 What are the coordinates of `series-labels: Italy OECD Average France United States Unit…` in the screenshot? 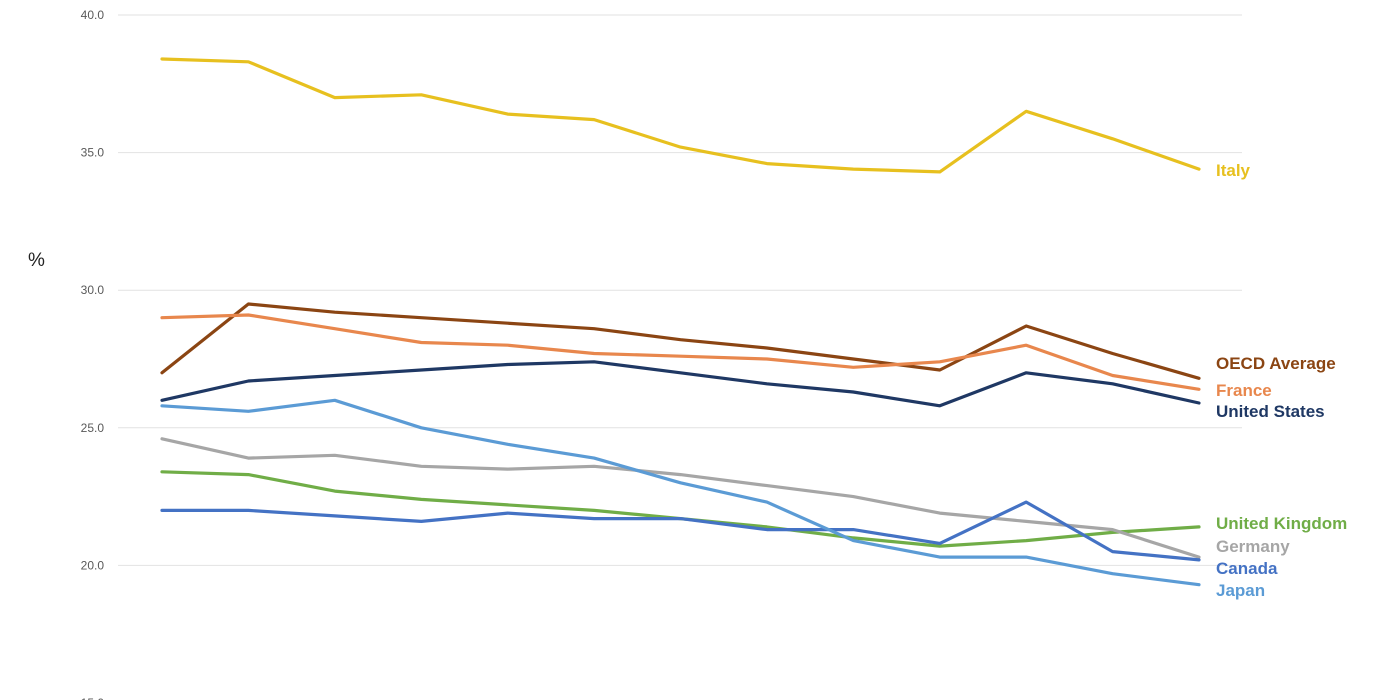 It's located at (1281, 380).